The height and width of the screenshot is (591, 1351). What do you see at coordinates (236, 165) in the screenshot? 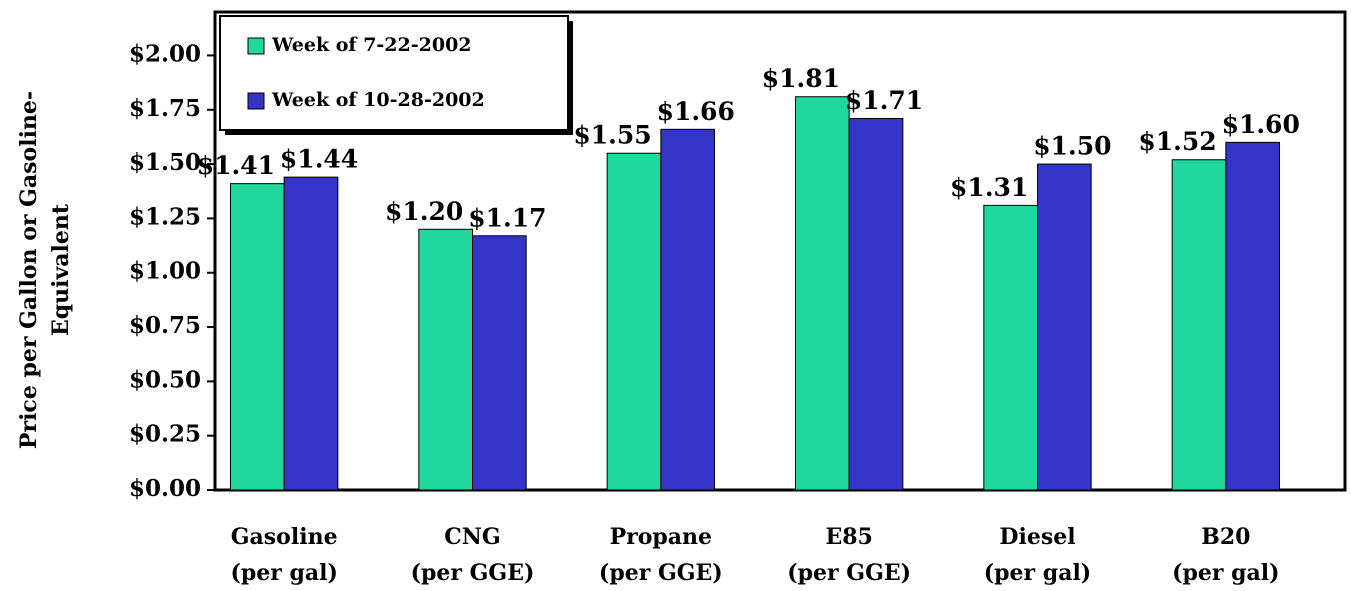
I see `data-label: $1.41` at bounding box center [236, 165].